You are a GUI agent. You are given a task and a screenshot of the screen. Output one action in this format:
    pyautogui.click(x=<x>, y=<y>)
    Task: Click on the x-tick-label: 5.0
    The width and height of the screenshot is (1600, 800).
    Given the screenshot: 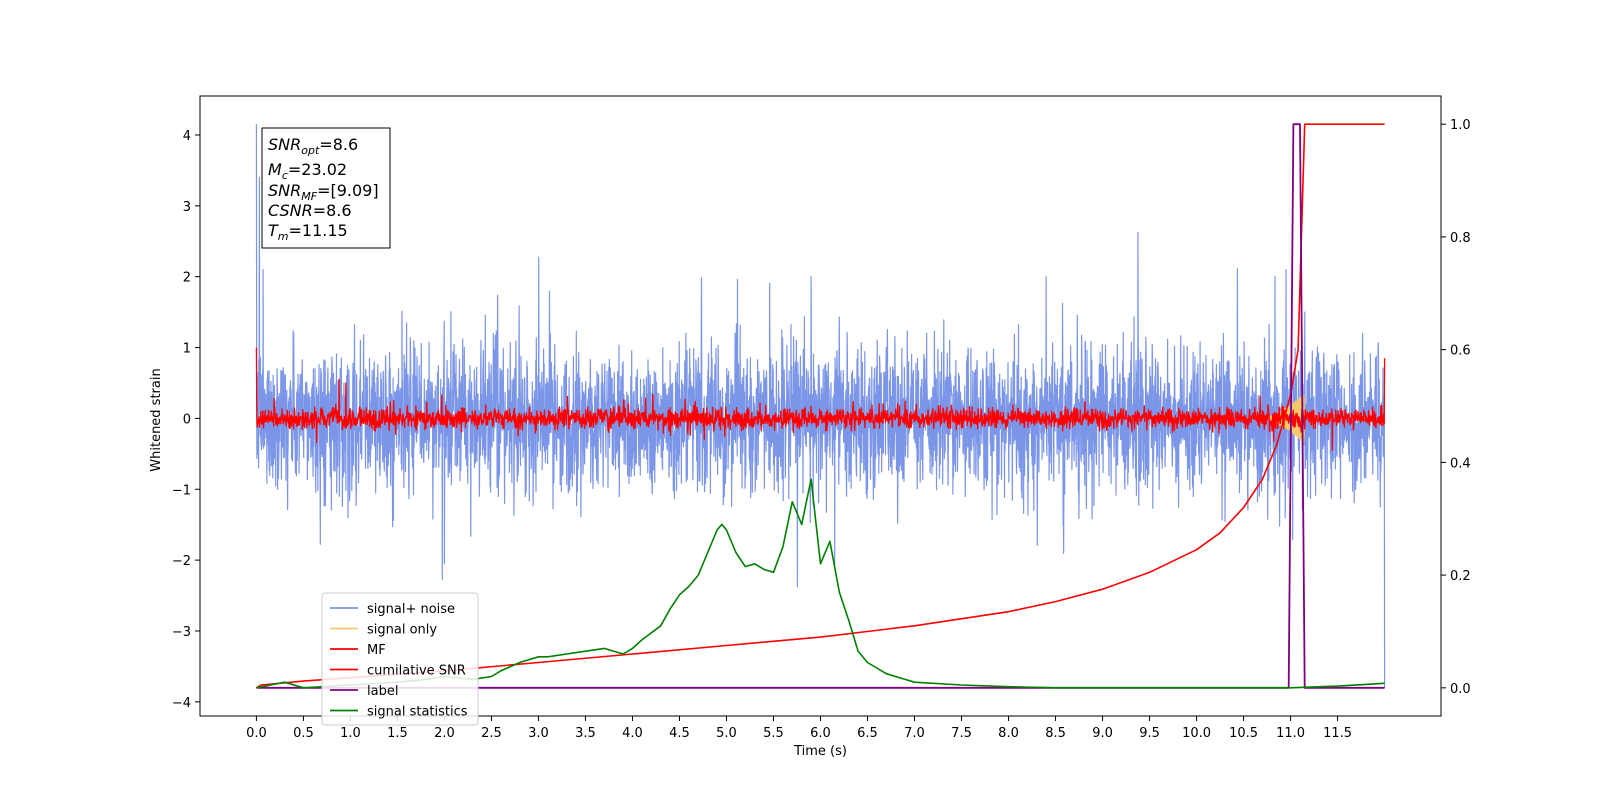 What is the action you would take?
    pyautogui.click(x=726, y=733)
    